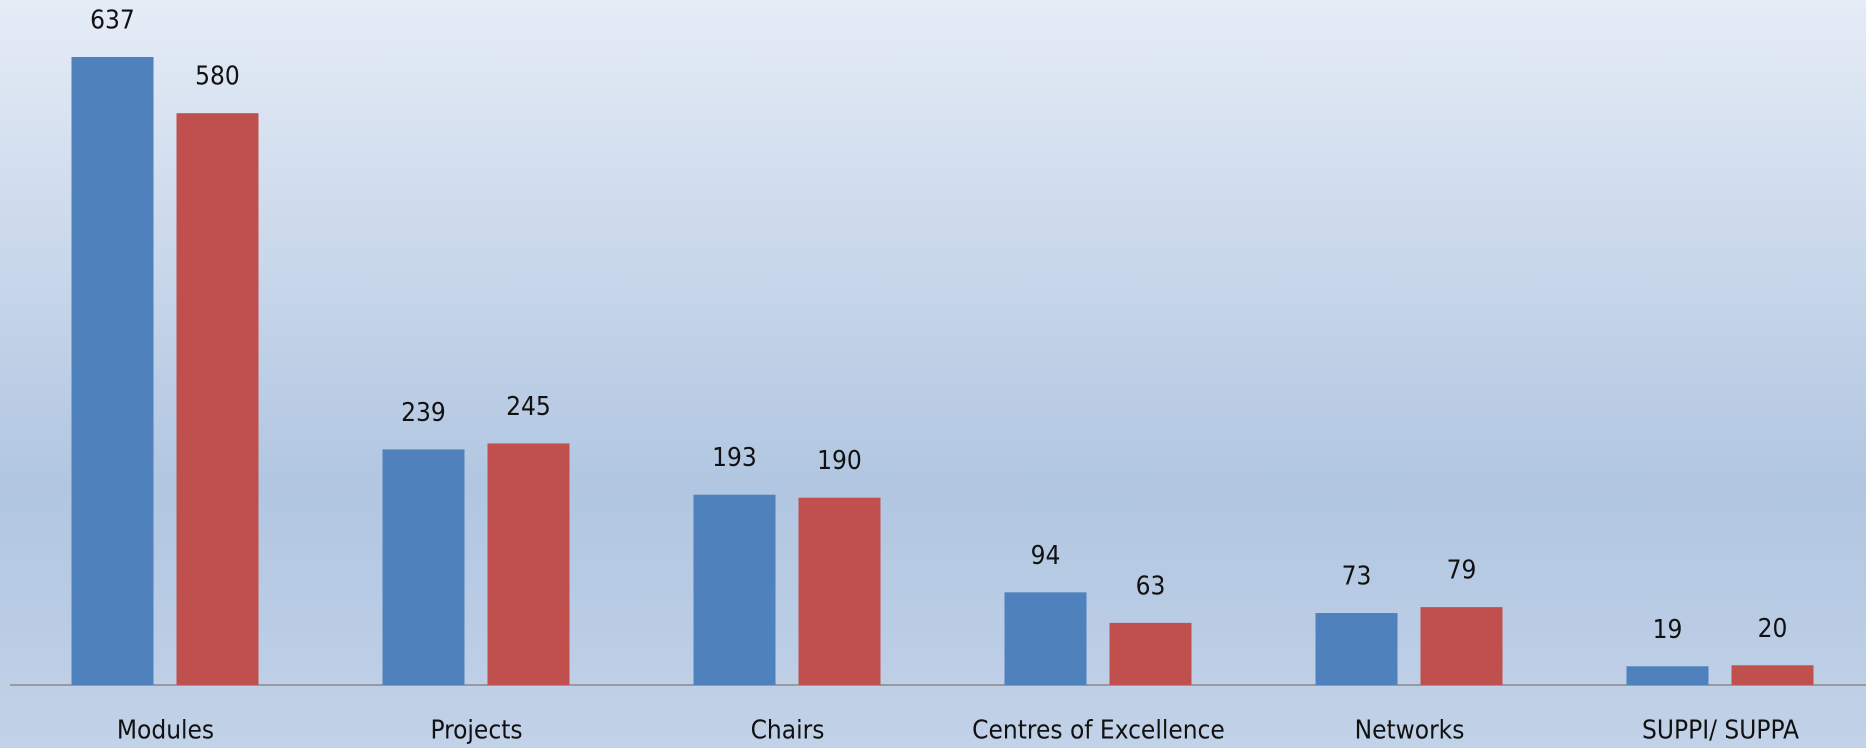 The width and height of the screenshot is (1866, 748). I want to click on x-tick-label: Networks, so click(1410, 731).